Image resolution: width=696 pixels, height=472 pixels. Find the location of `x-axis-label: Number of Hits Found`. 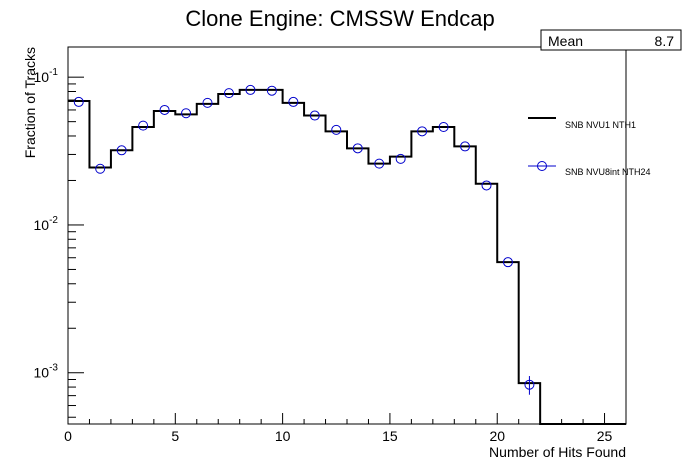

x-axis-label: Number of Hits Found is located at coordinates (557, 452).